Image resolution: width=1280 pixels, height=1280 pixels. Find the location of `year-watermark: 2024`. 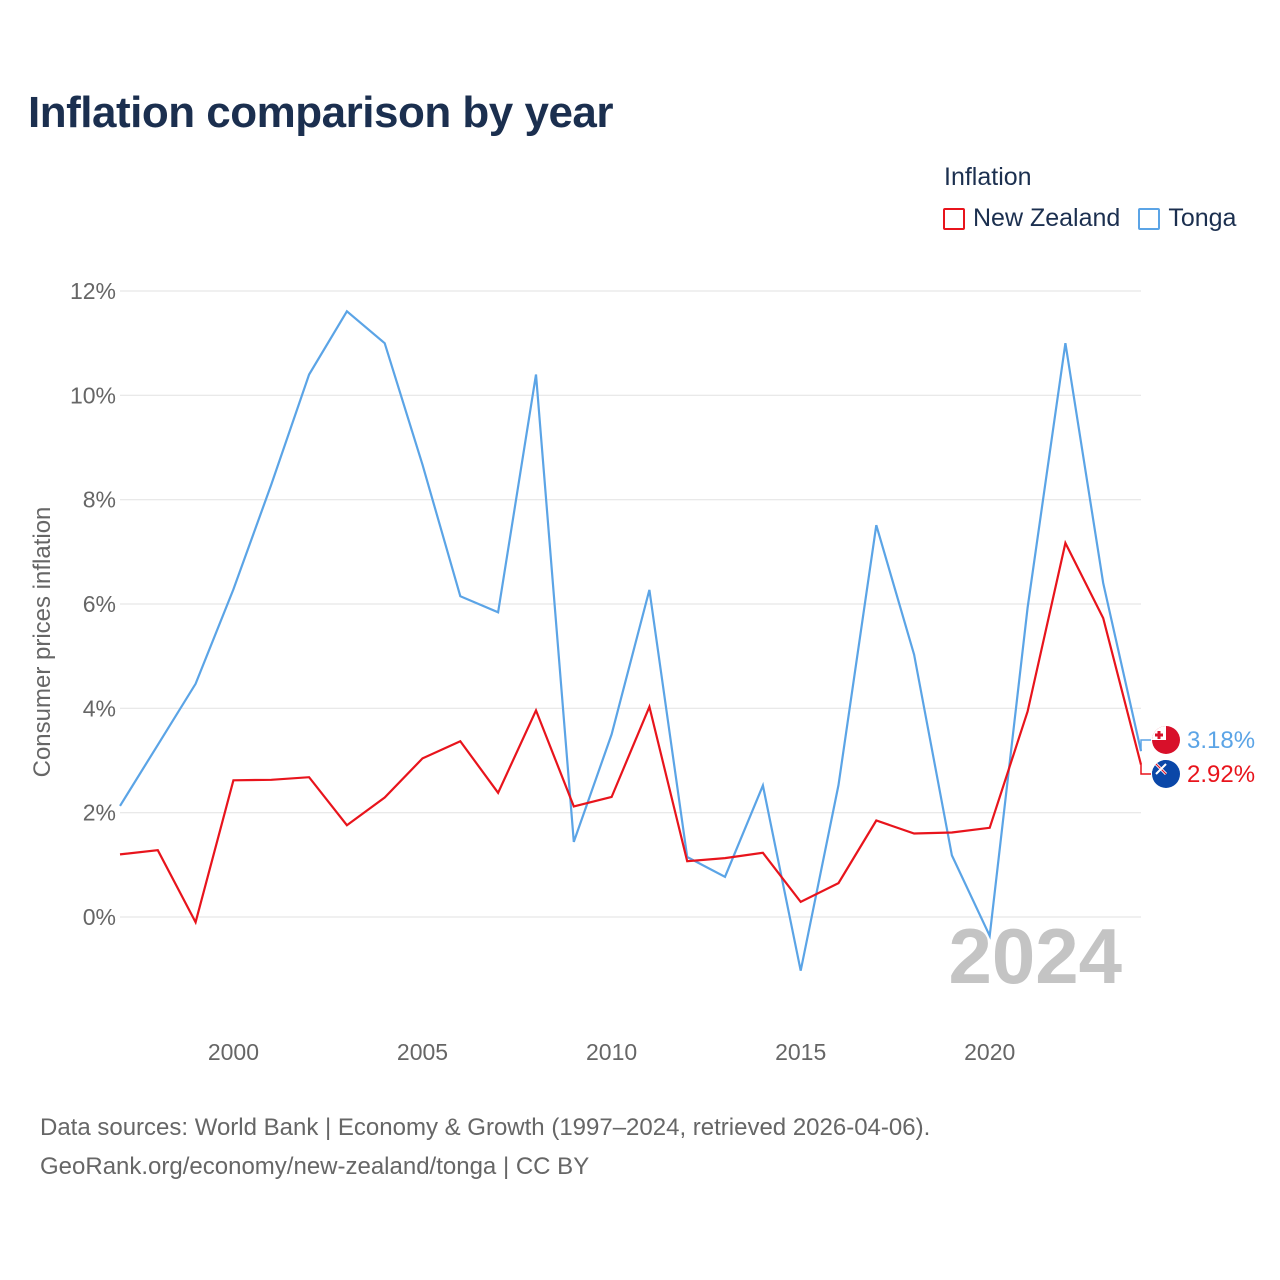

year-watermark: 2024 is located at coordinates (1035, 956).